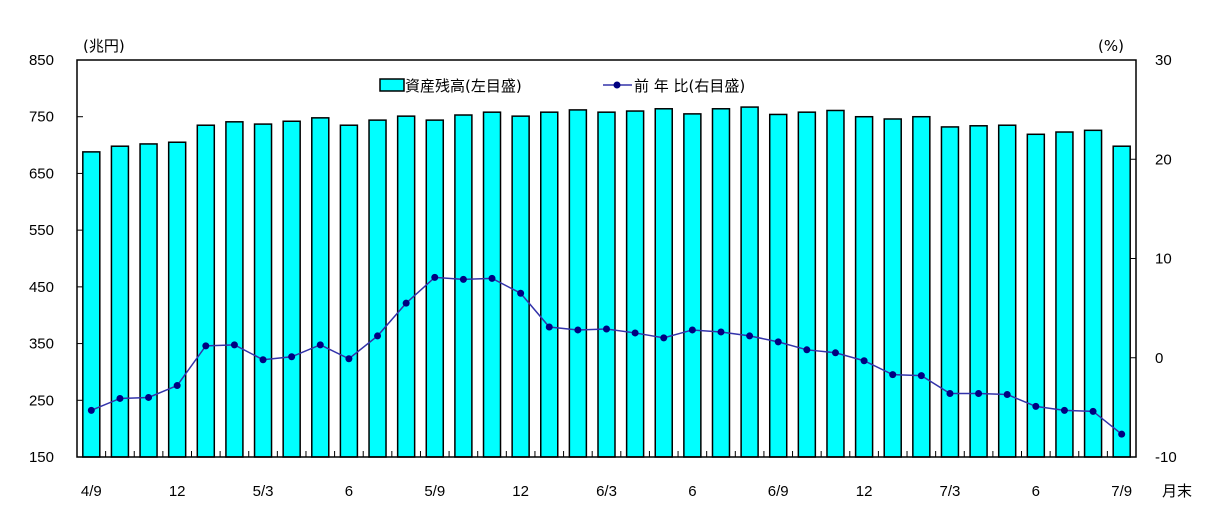 The image size is (1218, 526). What do you see at coordinates (41, 60) in the screenshot?
I see `left-tick-label: 850` at bounding box center [41, 60].